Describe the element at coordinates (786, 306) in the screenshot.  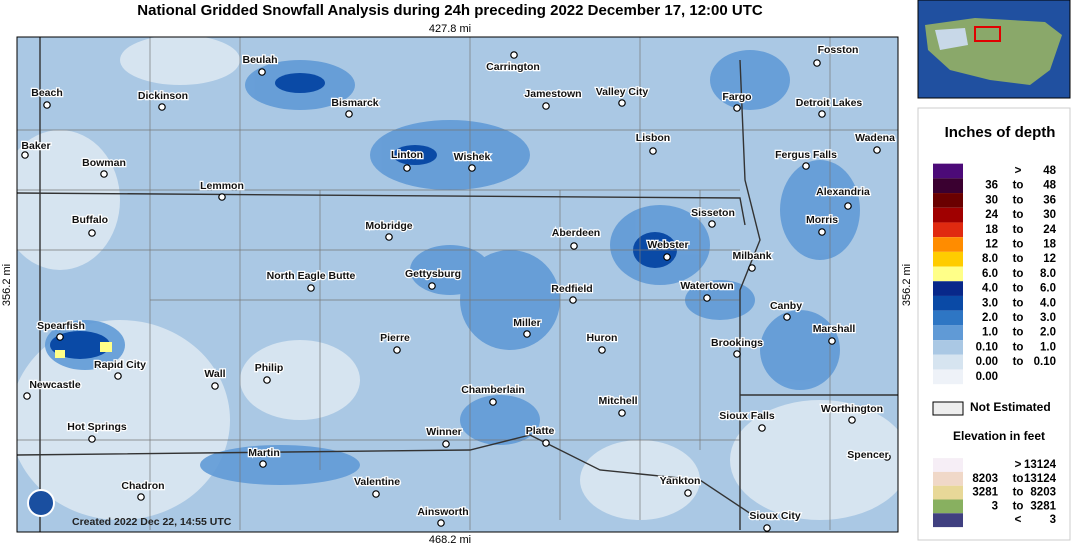
I see `city-label: Canby` at that location.